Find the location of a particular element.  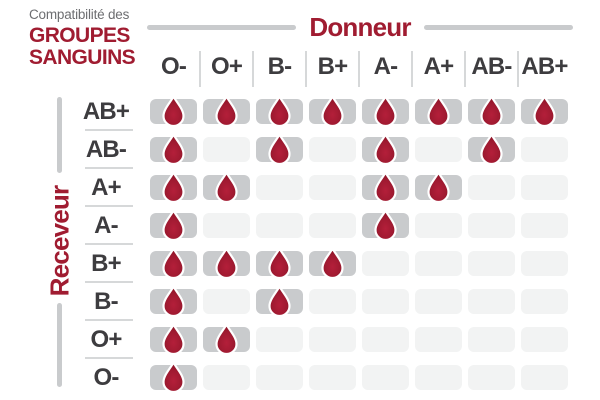

cell-ab--from-a--compatible is located at coordinates (385, 149).